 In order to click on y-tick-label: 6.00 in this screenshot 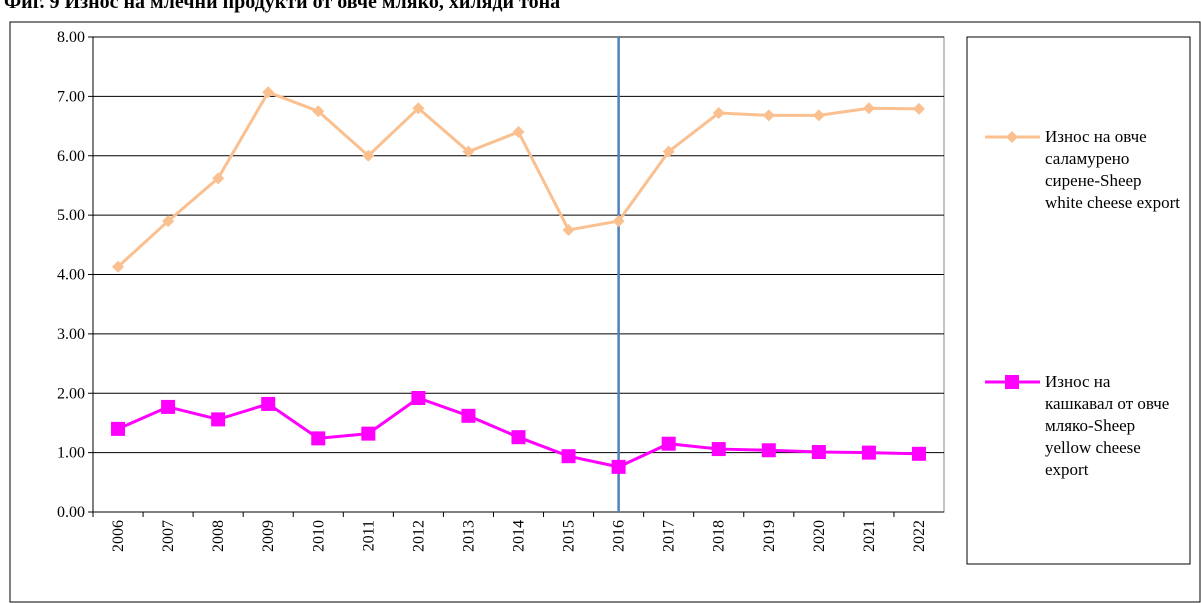, I will do `click(71, 156)`.